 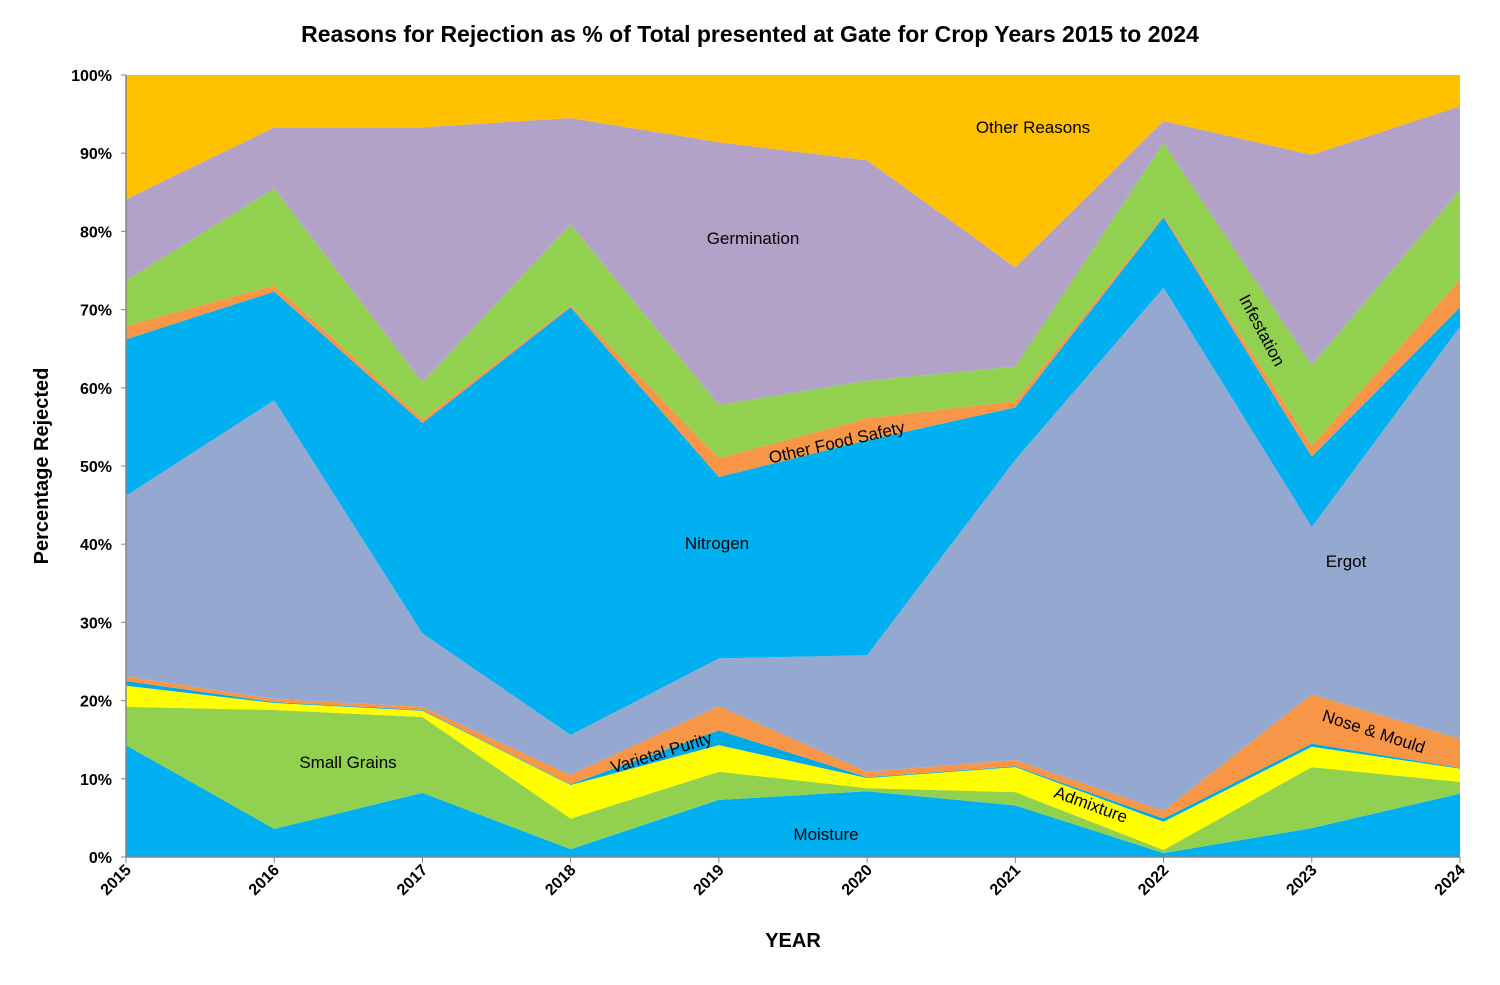 What do you see at coordinates (91, 76) in the screenshot?
I see `y-tick-label: 100%` at bounding box center [91, 76].